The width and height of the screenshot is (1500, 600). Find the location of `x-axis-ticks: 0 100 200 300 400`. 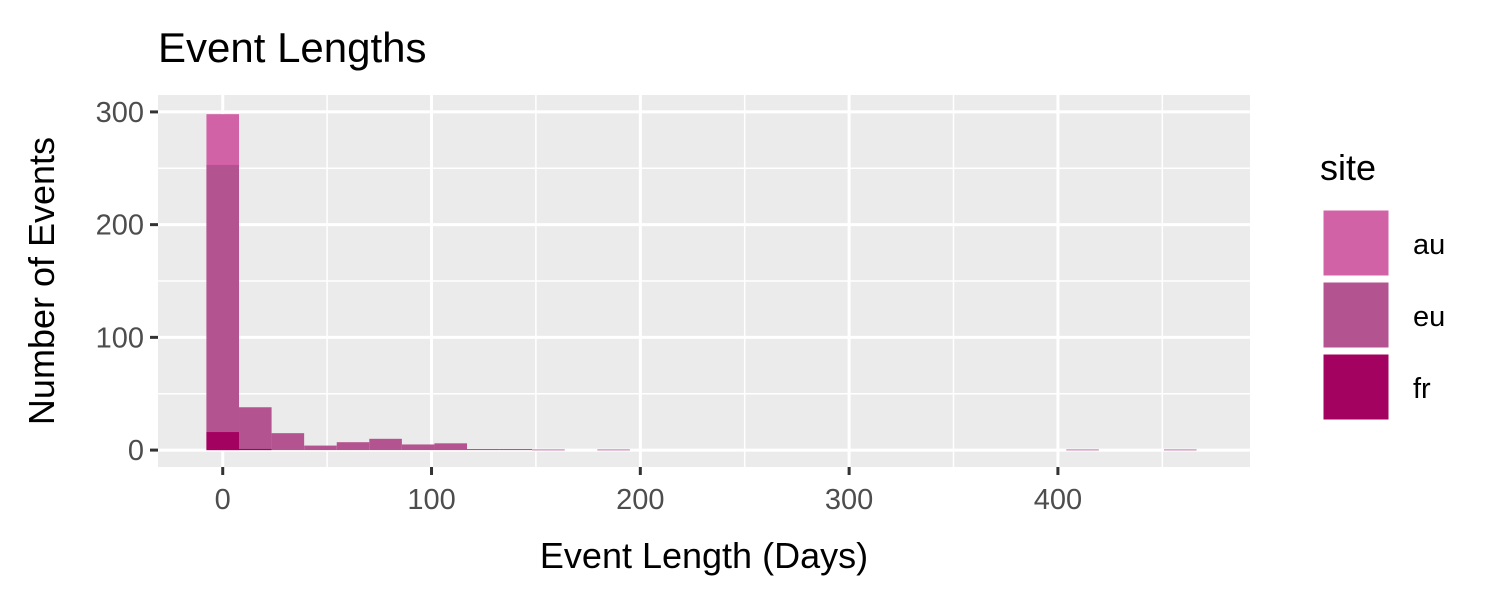

x-axis-ticks: 0 100 200 300 400 is located at coordinates (648, 491).